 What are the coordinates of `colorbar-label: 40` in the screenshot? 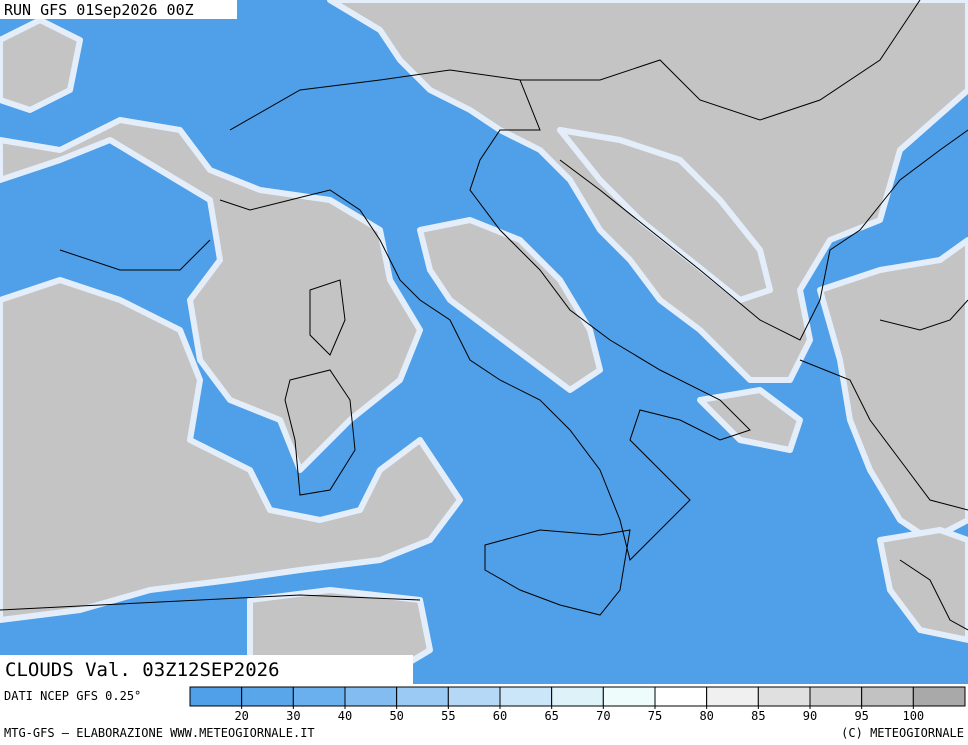 It's located at (345, 716).